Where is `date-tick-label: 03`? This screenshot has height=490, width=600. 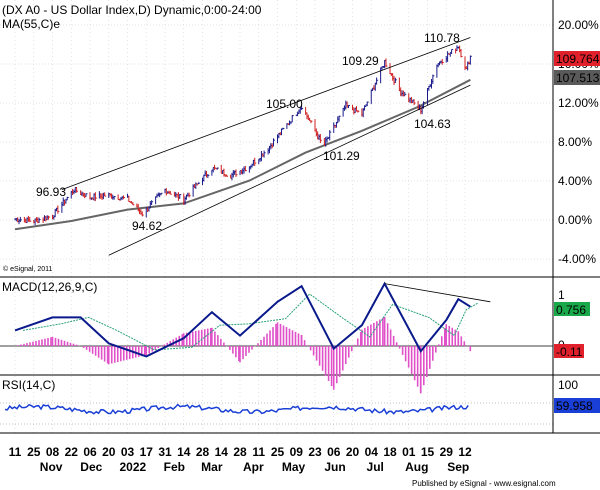
date-tick-label: 03 is located at coordinates (128, 452).